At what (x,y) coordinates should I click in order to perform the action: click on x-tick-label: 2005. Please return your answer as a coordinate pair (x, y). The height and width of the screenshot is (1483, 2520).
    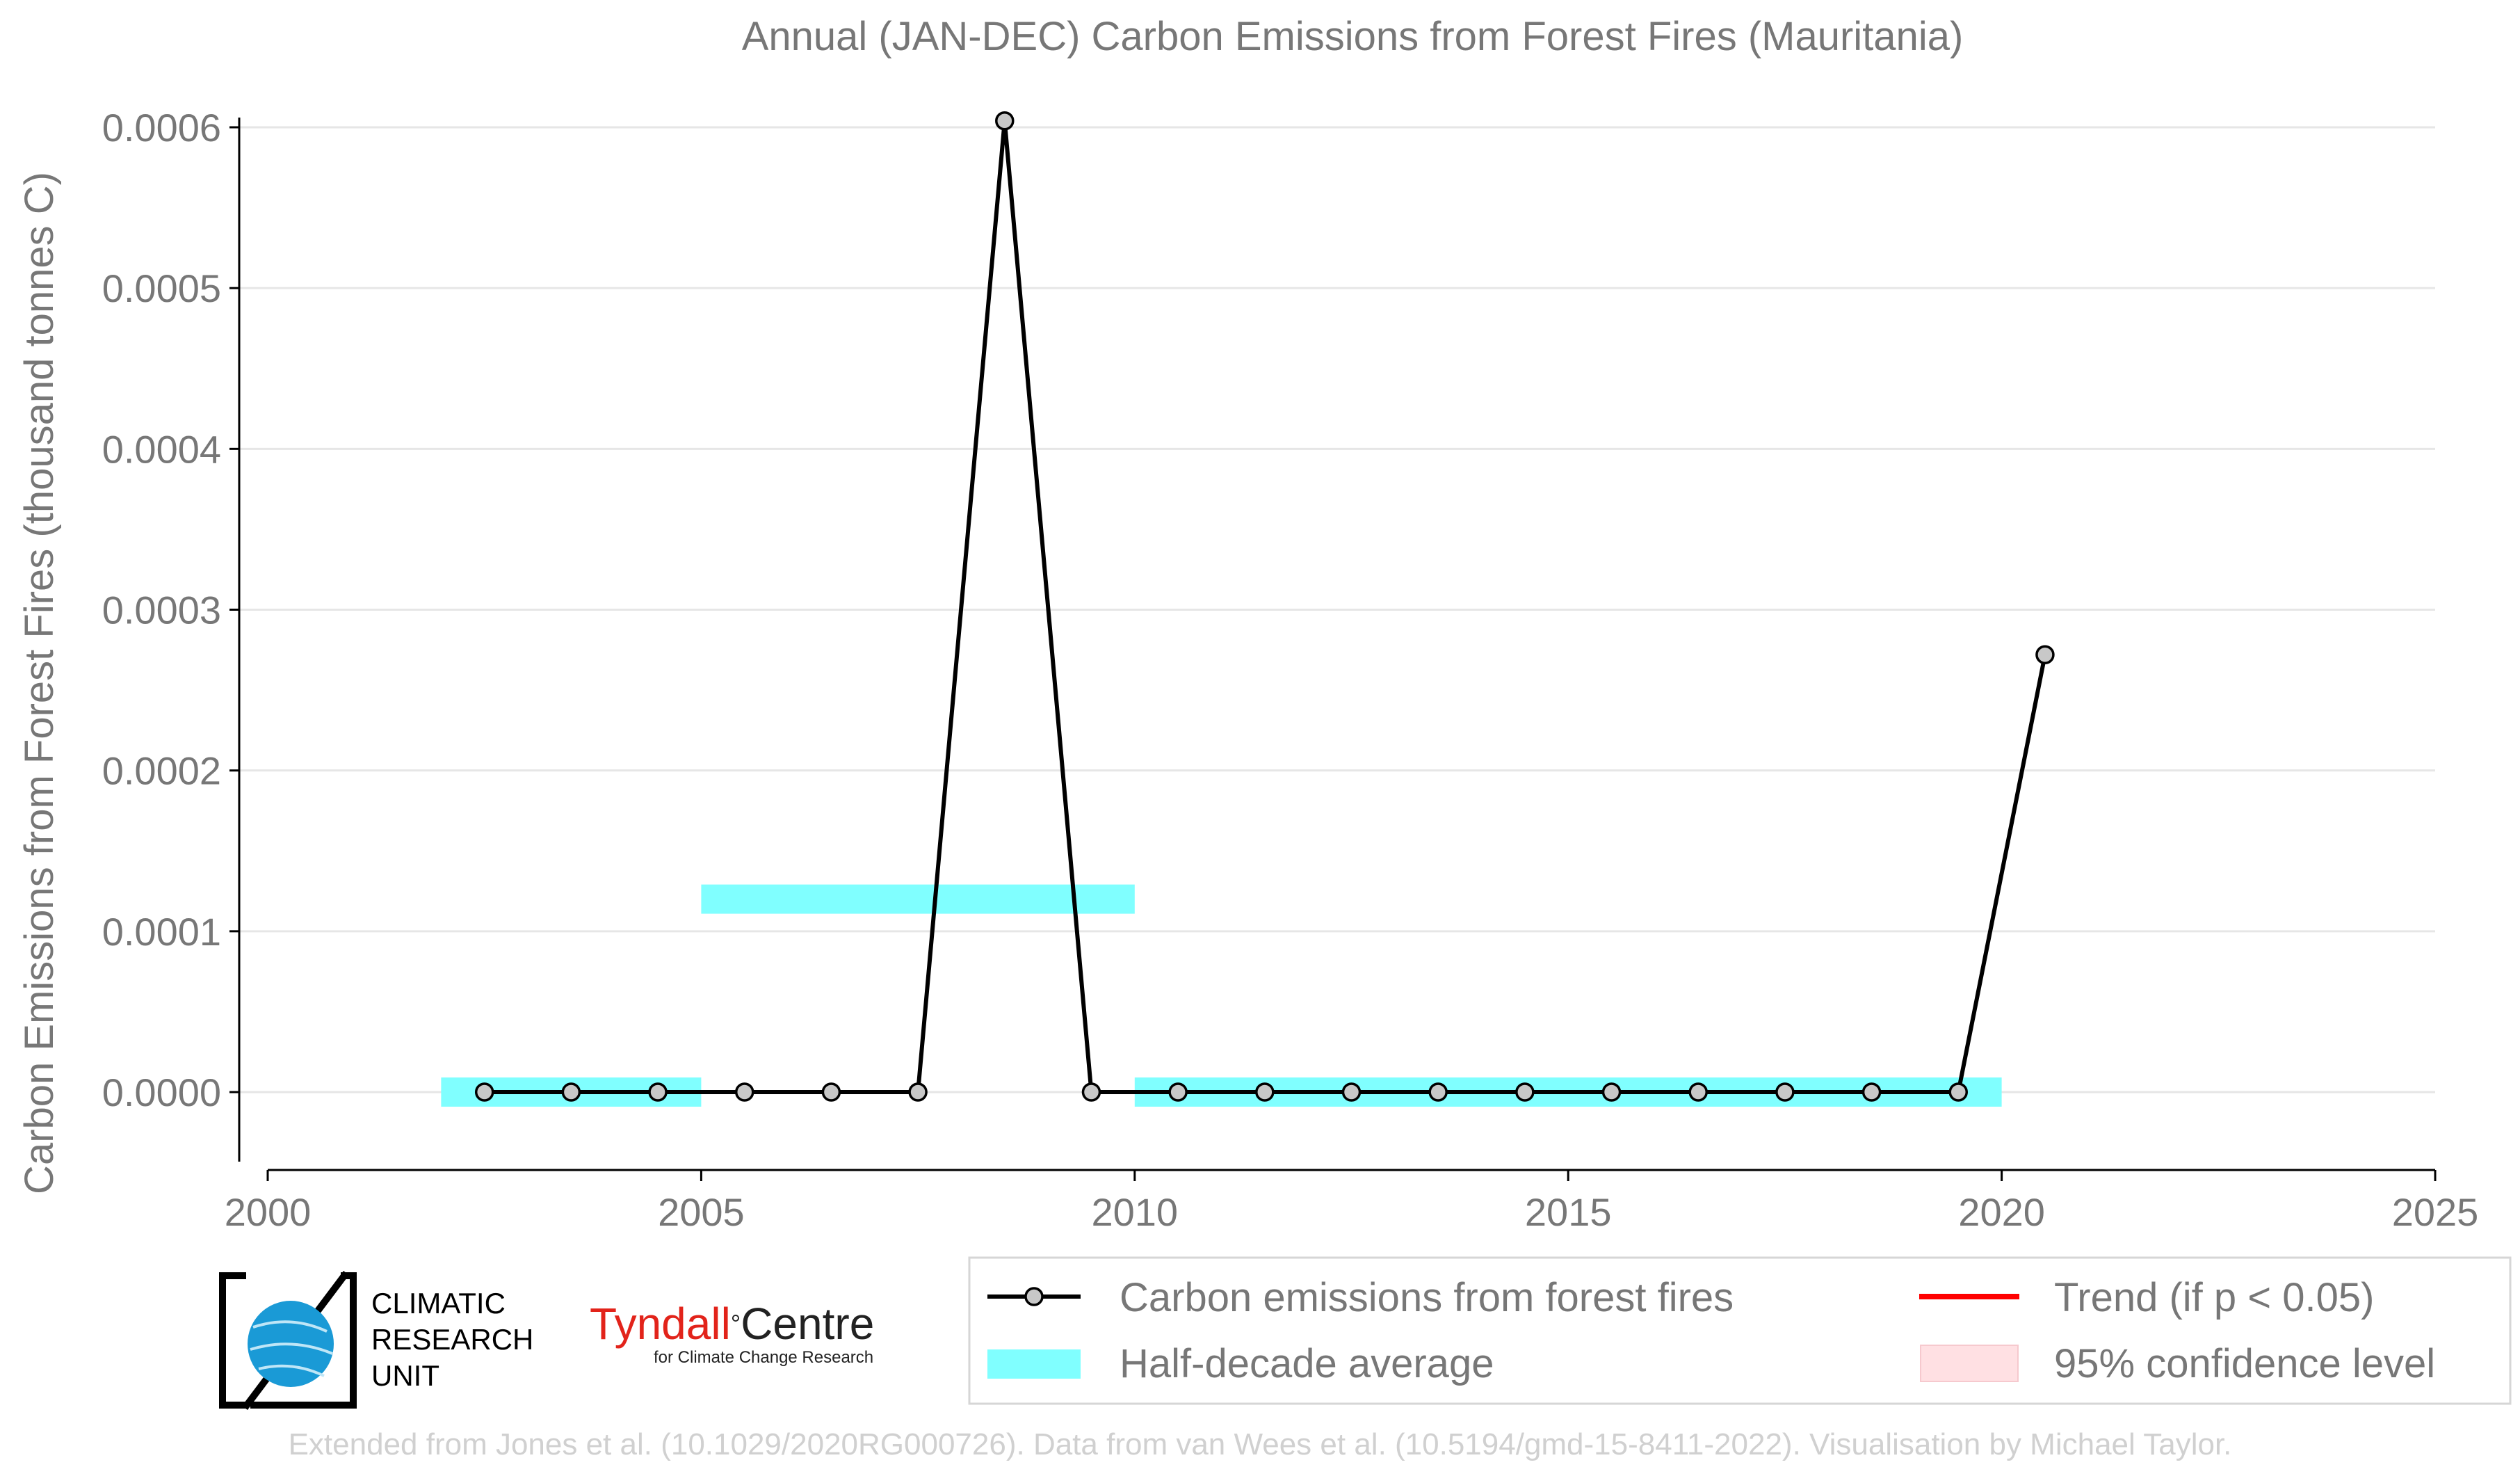
    Looking at the image, I should click on (701, 1212).